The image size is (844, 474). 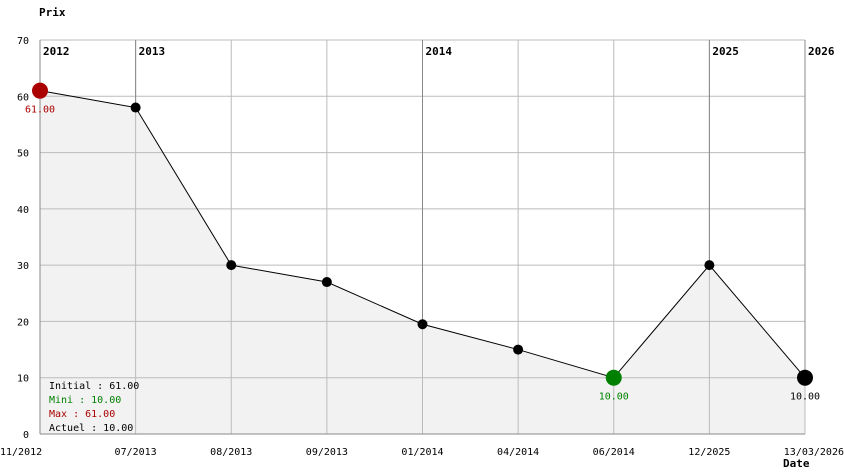 What do you see at coordinates (23, 41) in the screenshot?
I see `y-tick-label: 70` at bounding box center [23, 41].